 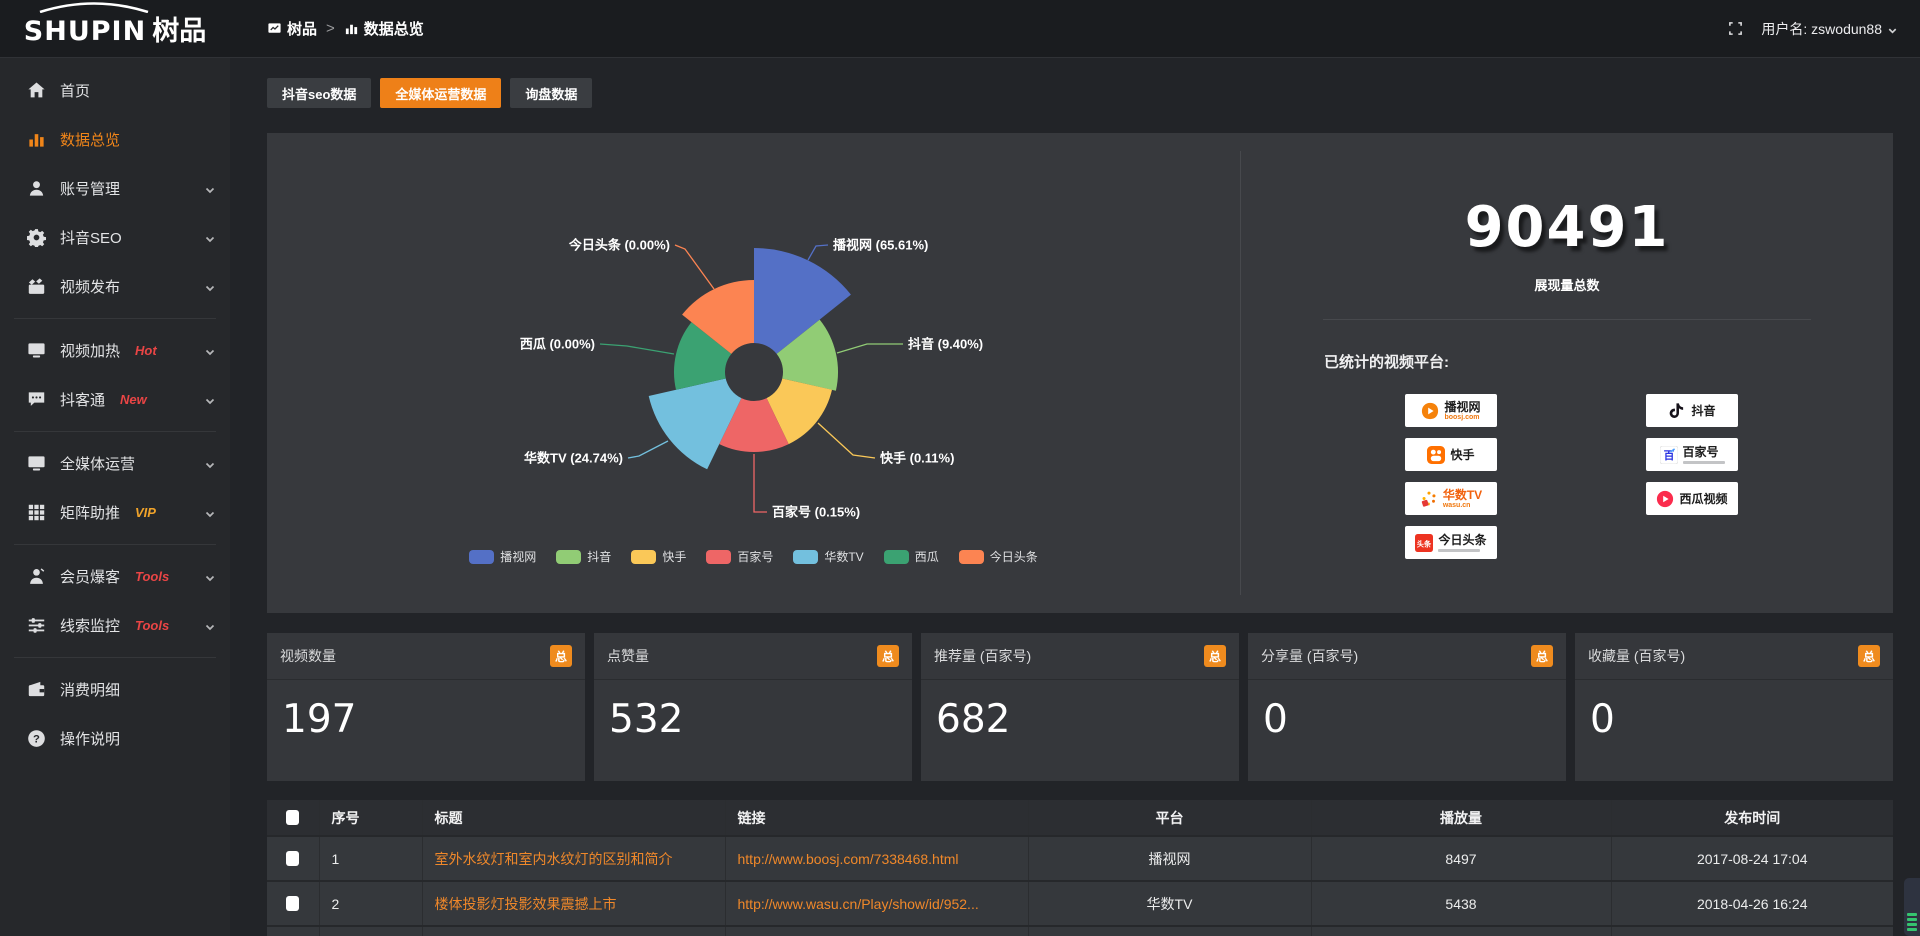 I want to click on pie-slice-抖音, so click(x=807, y=355).